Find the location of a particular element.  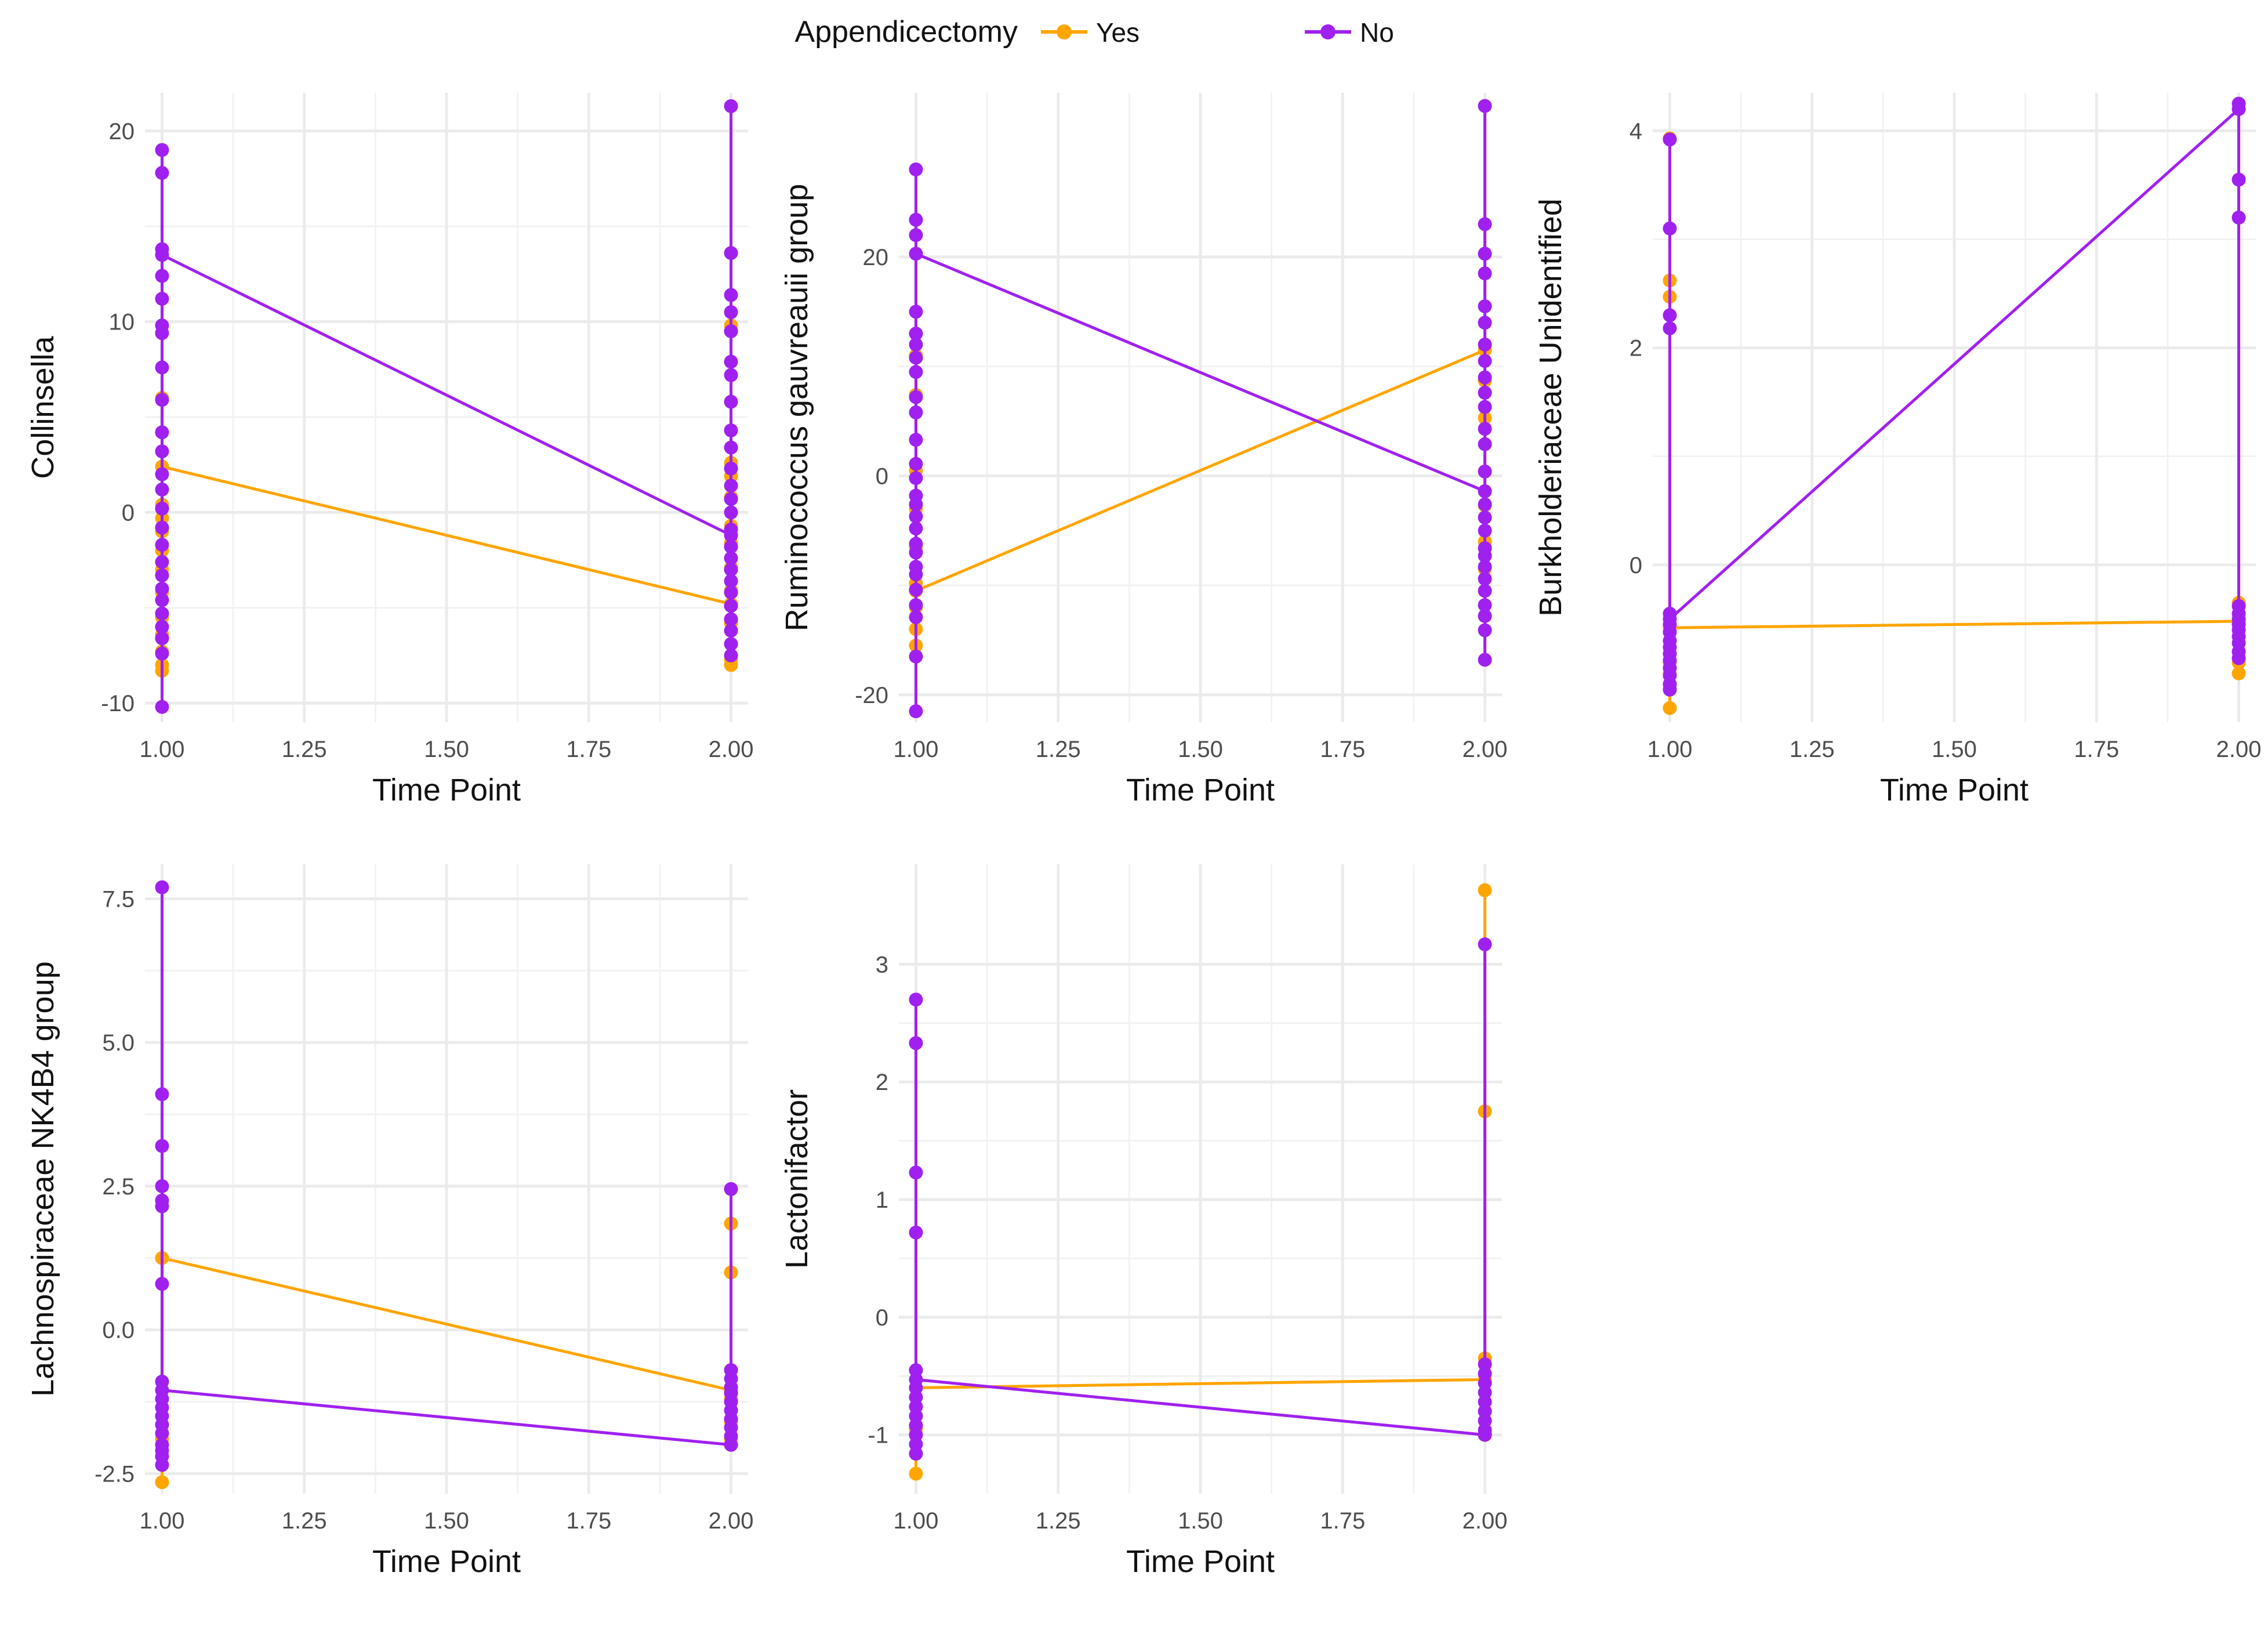

legend-item-yes: Yes is located at coordinates (1090, 32).